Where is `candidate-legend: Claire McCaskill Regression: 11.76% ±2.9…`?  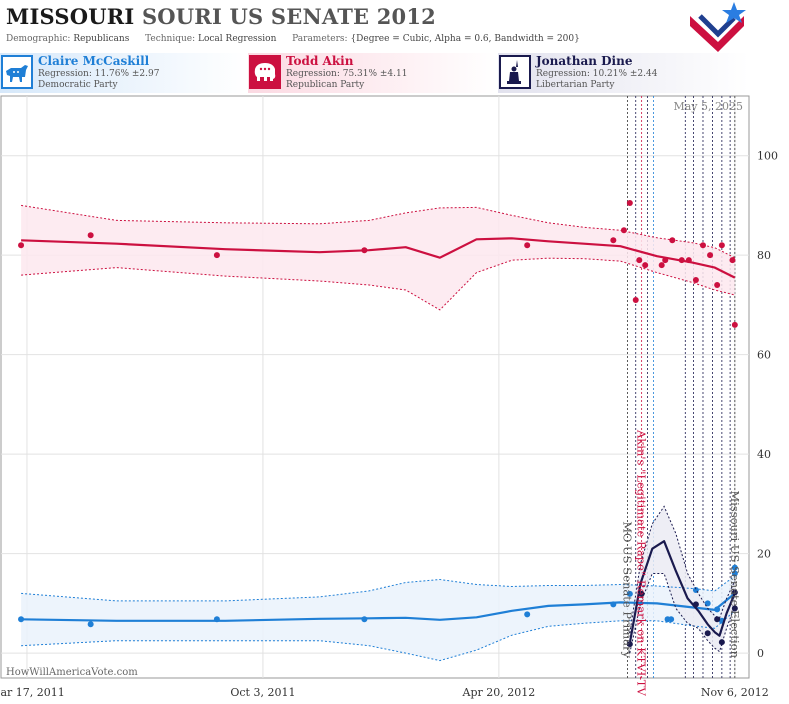
candidate-legend: Claire McCaskill Regression: 11.76% ±2.9… is located at coordinates (374, 73).